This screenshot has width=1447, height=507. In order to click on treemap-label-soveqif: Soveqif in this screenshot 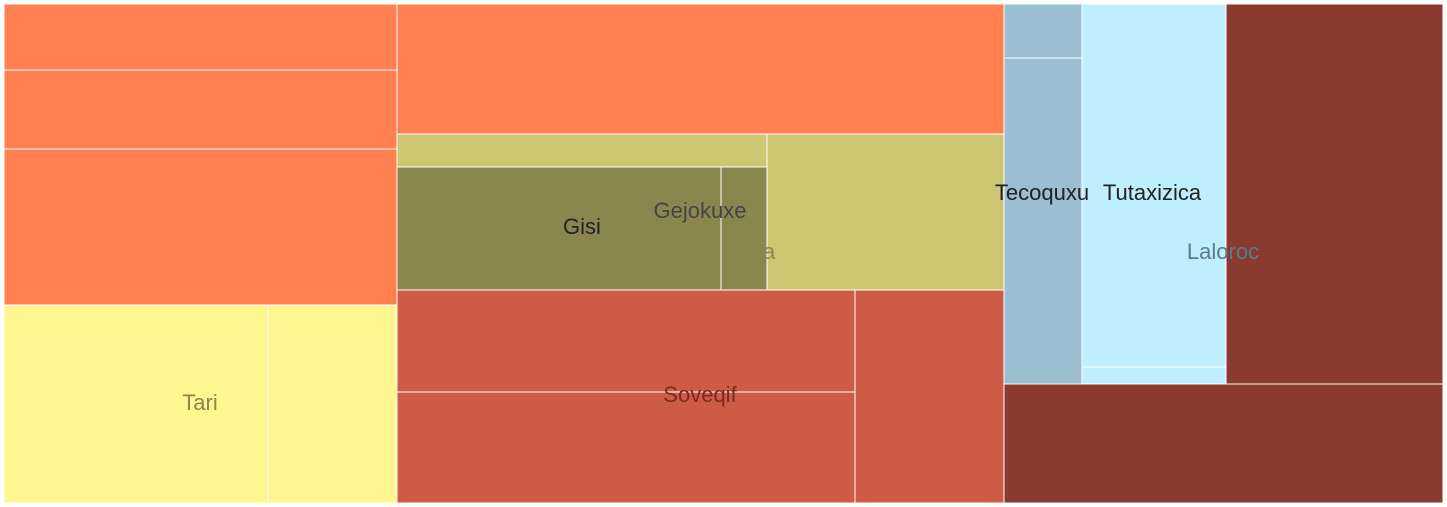, I will do `click(700, 394)`.